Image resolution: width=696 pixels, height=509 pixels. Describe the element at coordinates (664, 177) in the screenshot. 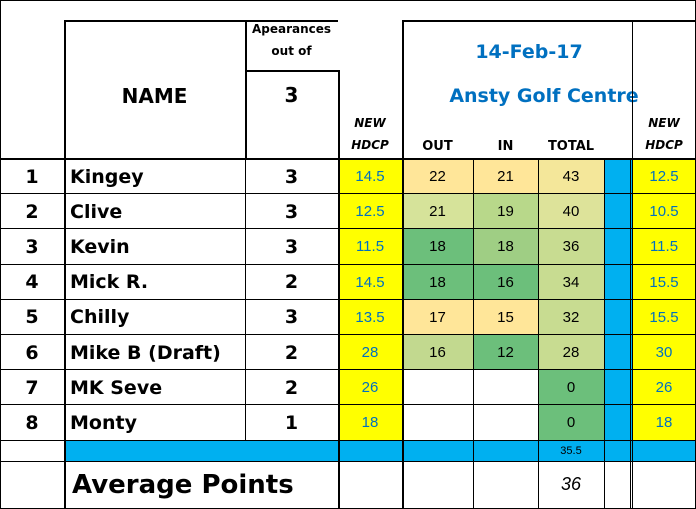

I see `new-handicap-cell: 12.5` at that location.